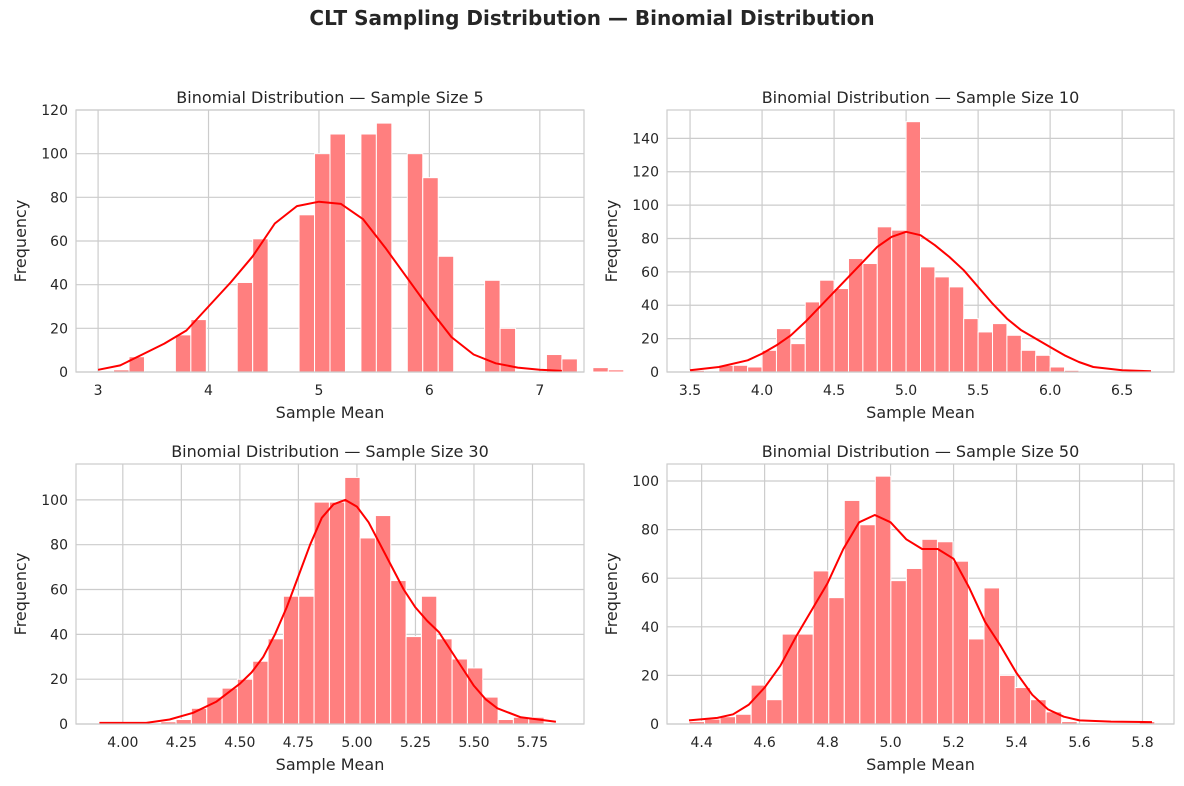  Describe the element at coordinates (318, 391) in the screenshot. I see `x-tick-label: 5` at that location.